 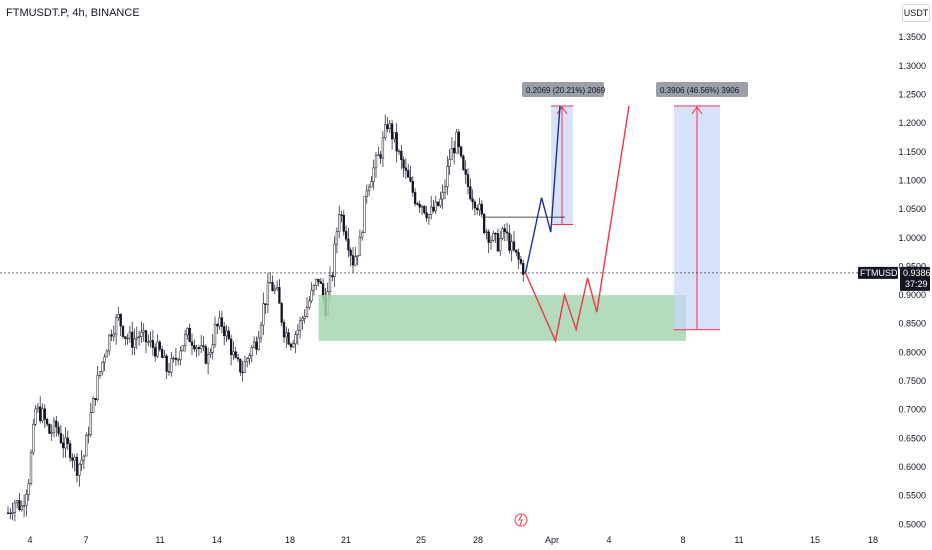 I want to click on currency-button: USDT, so click(x=916, y=13).